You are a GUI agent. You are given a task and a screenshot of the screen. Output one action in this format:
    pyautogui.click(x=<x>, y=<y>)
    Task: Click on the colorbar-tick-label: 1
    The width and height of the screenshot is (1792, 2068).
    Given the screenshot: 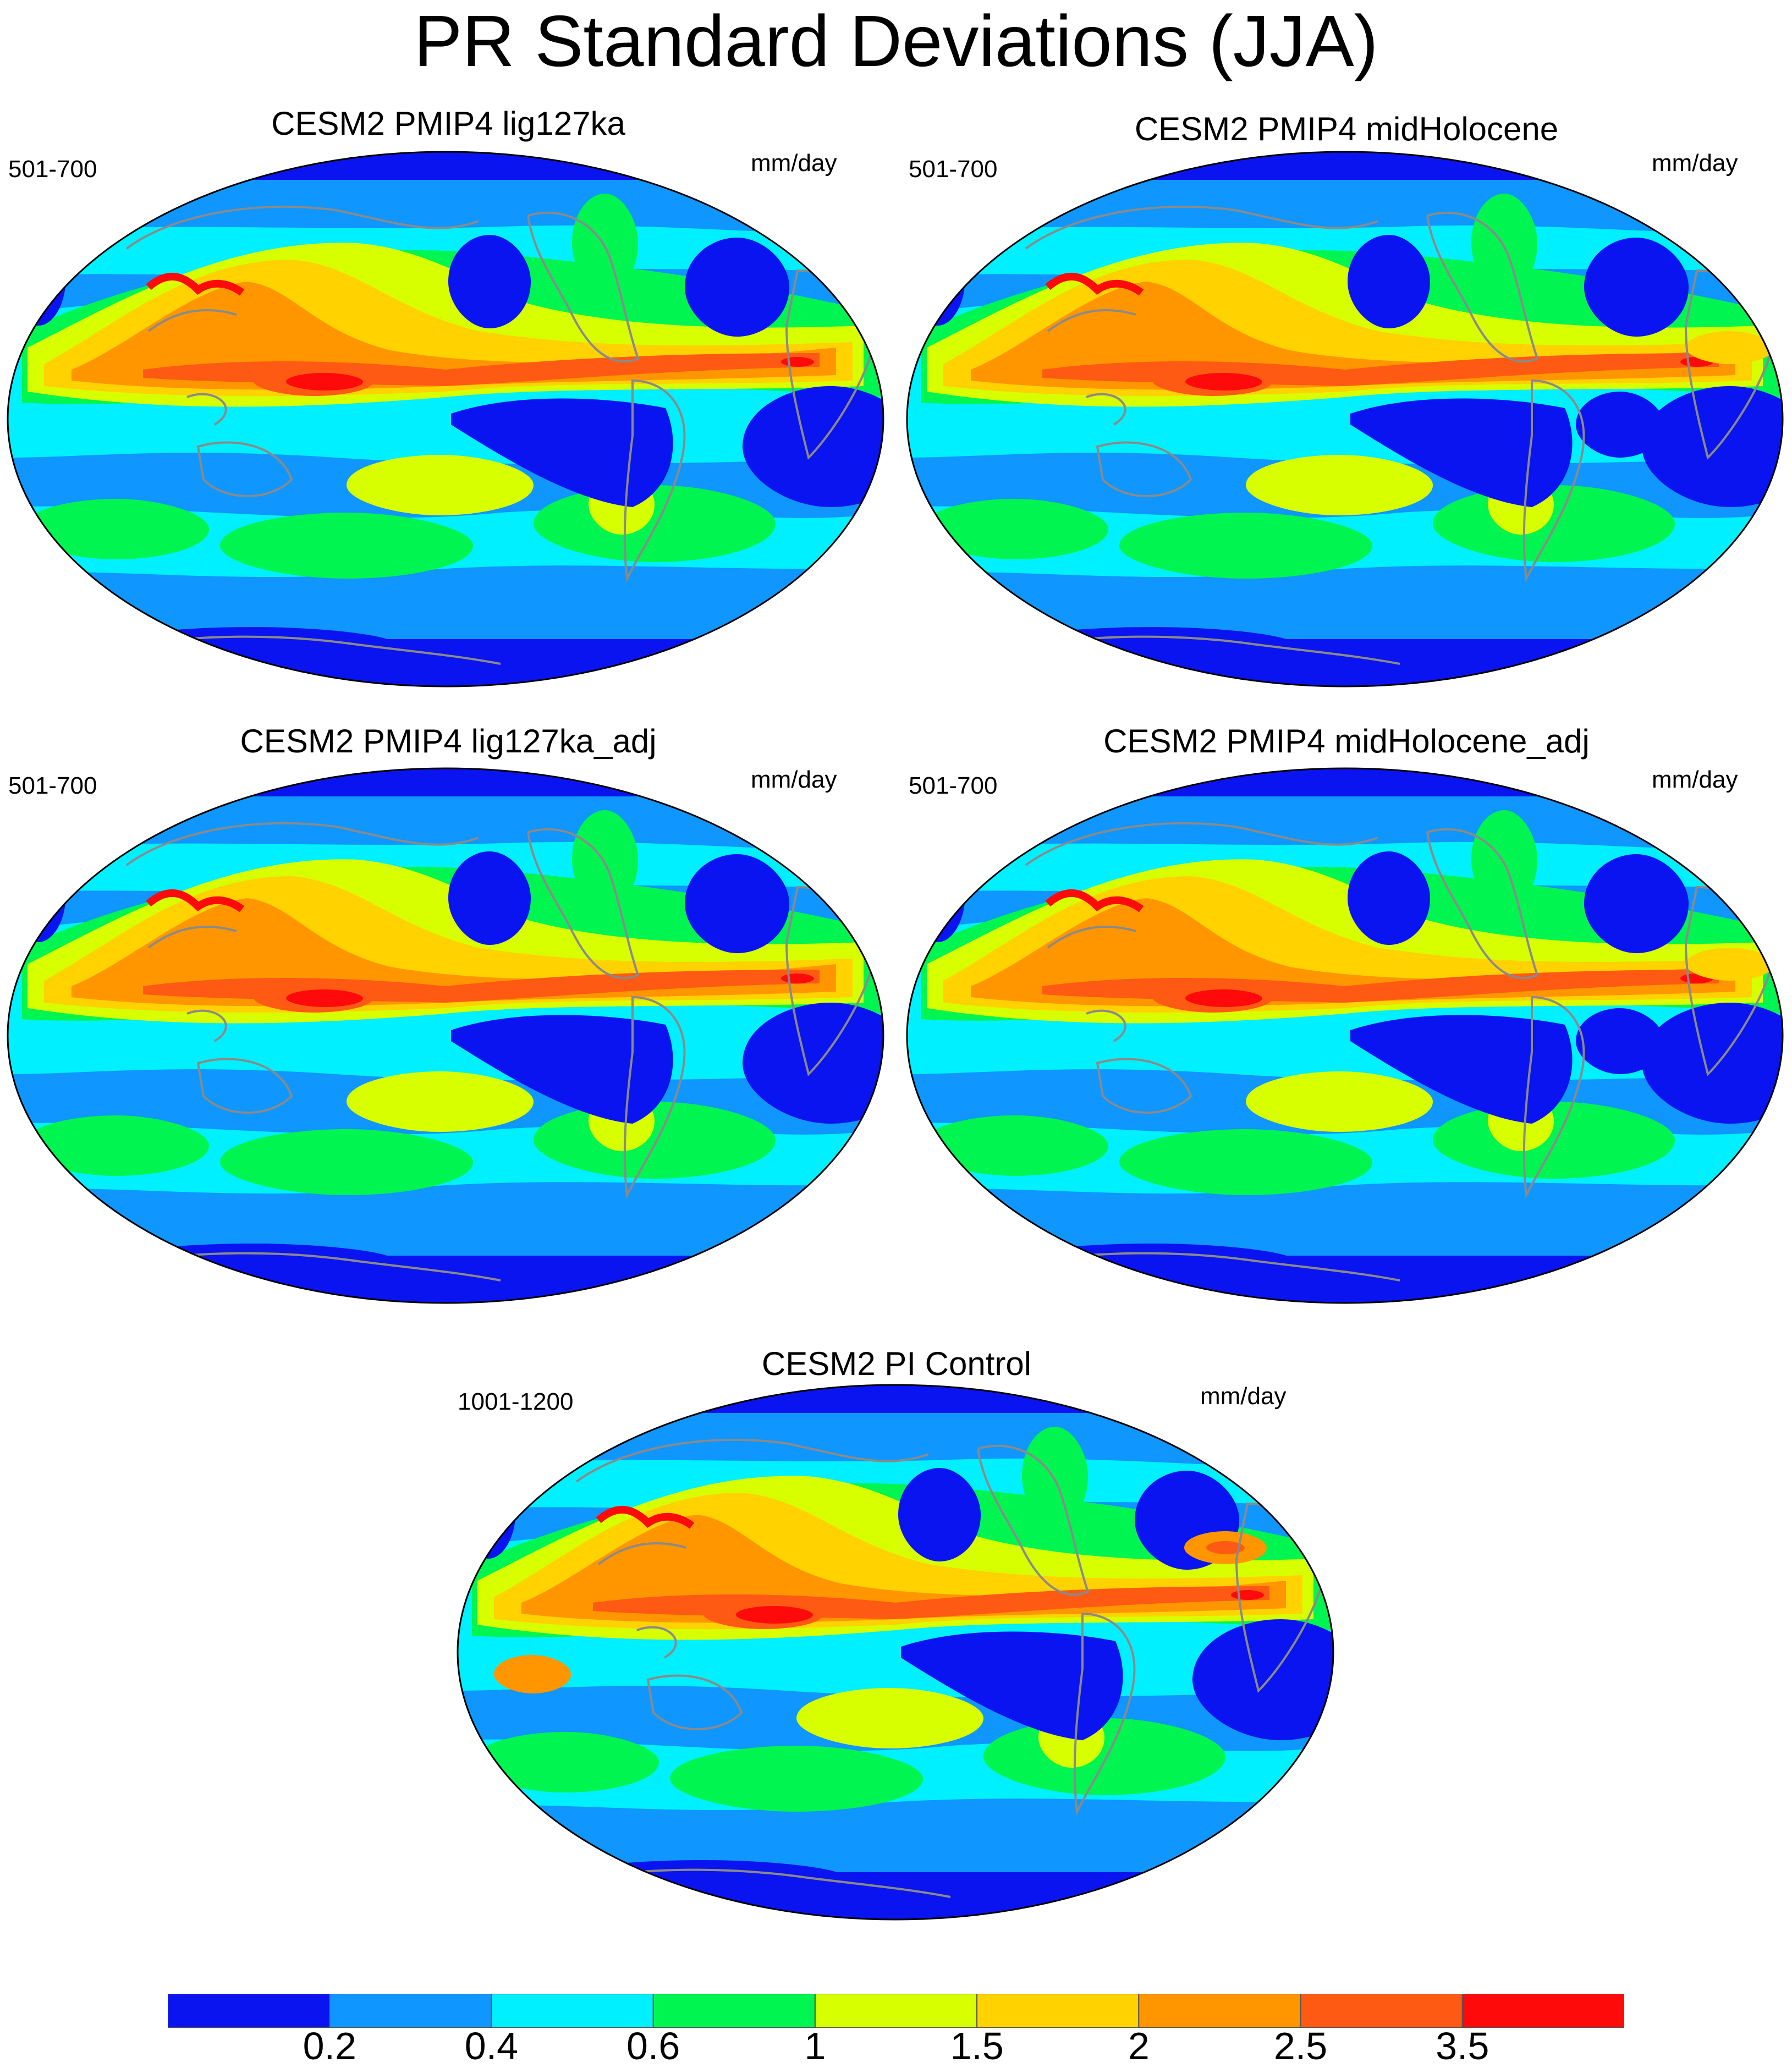 What is the action you would take?
    pyautogui.click(x=815, y=2046)
    